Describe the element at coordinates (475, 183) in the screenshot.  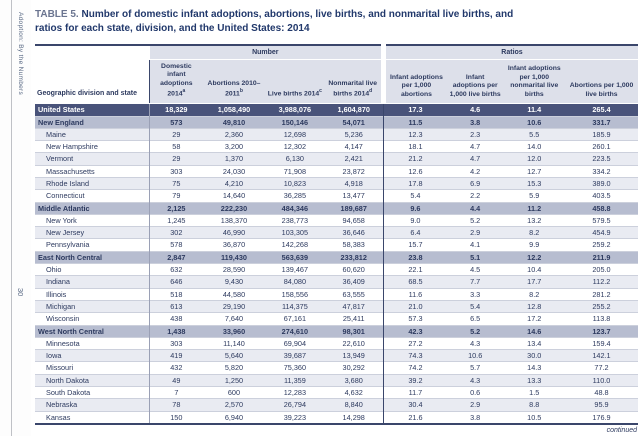
I see `data-cell: 6.9` at that location.